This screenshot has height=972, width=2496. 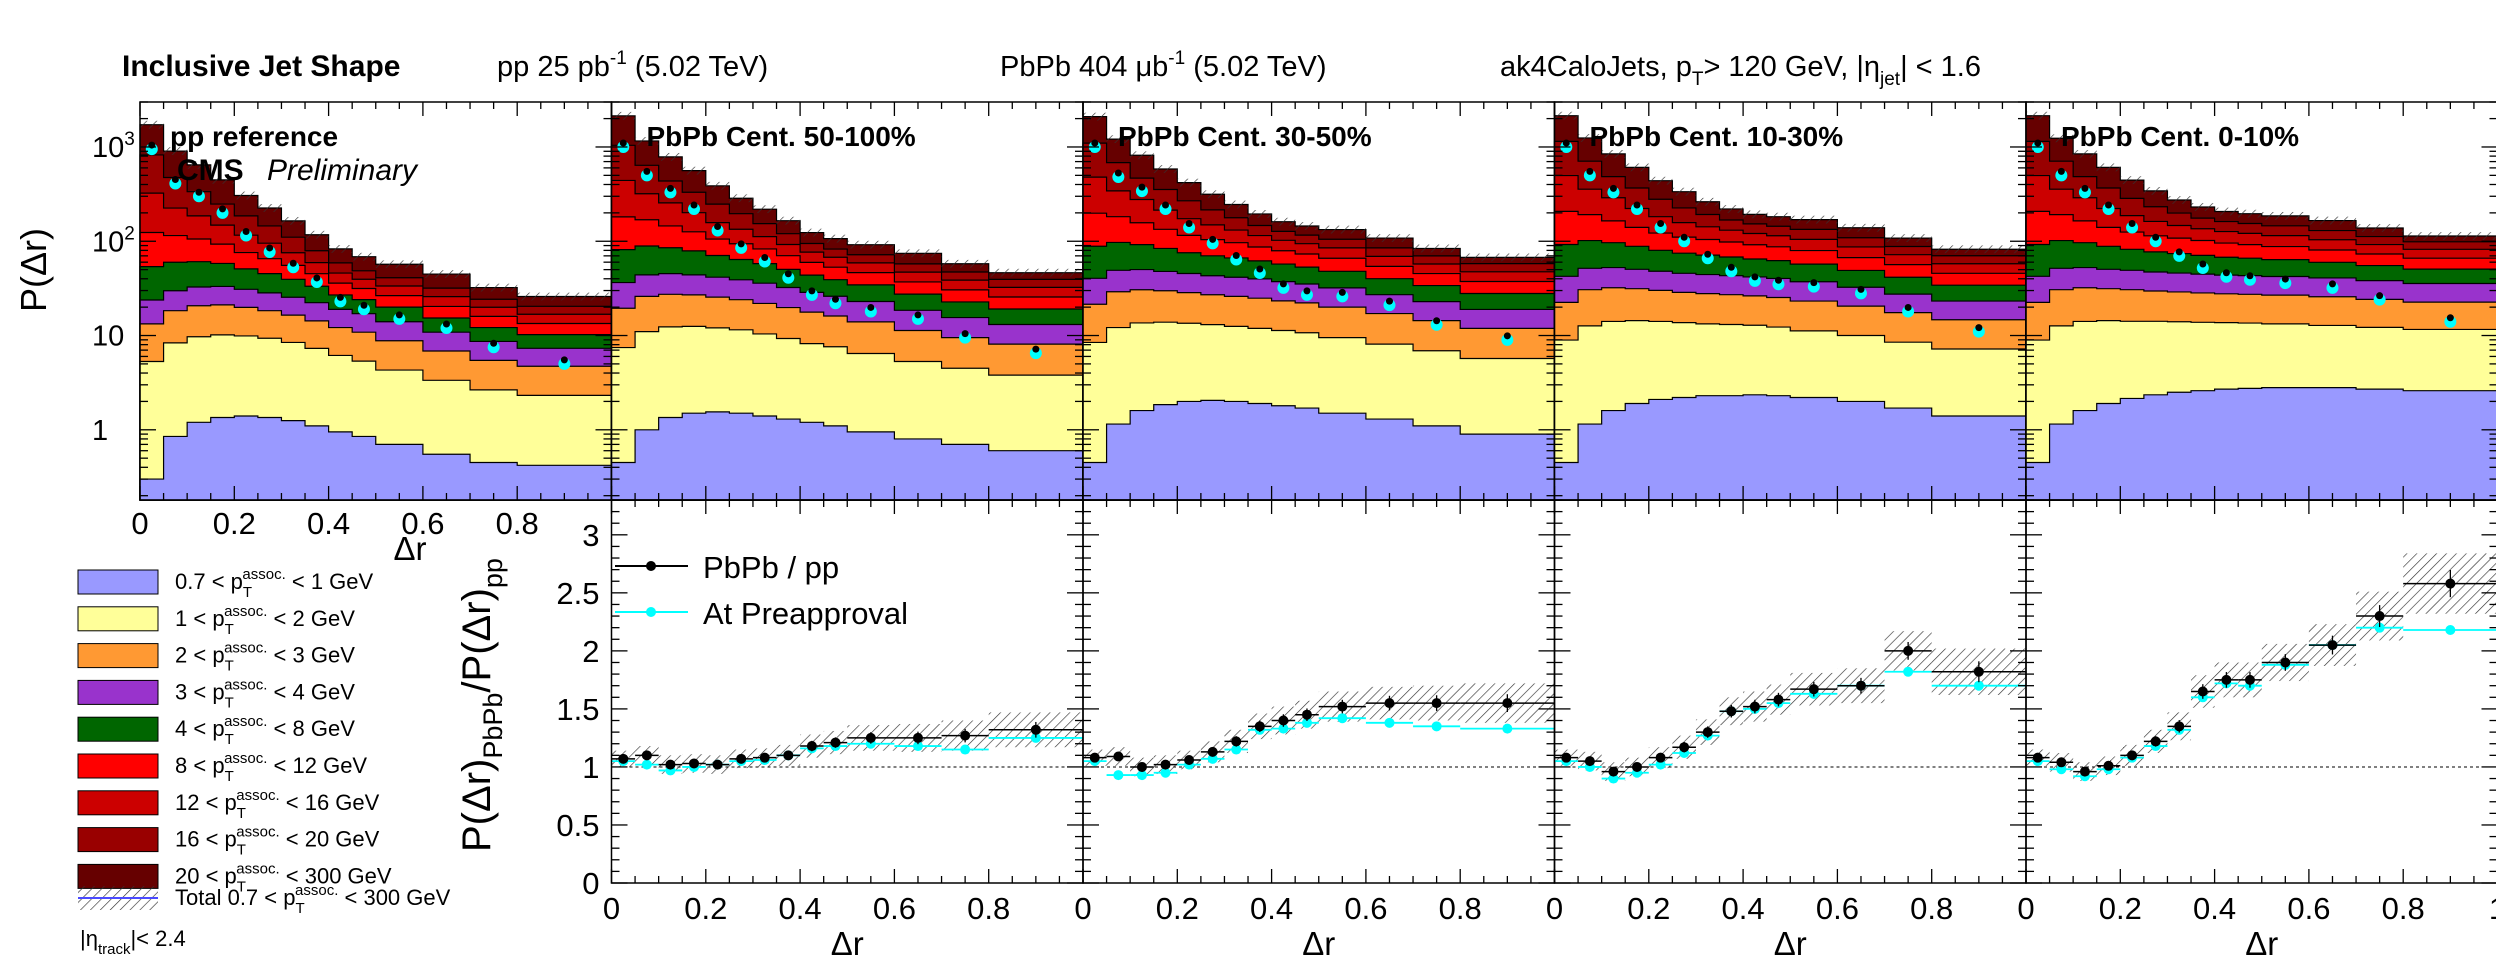 I want to click on ratio-x-tick-label: 0.6, so click(x=1837, y=908).